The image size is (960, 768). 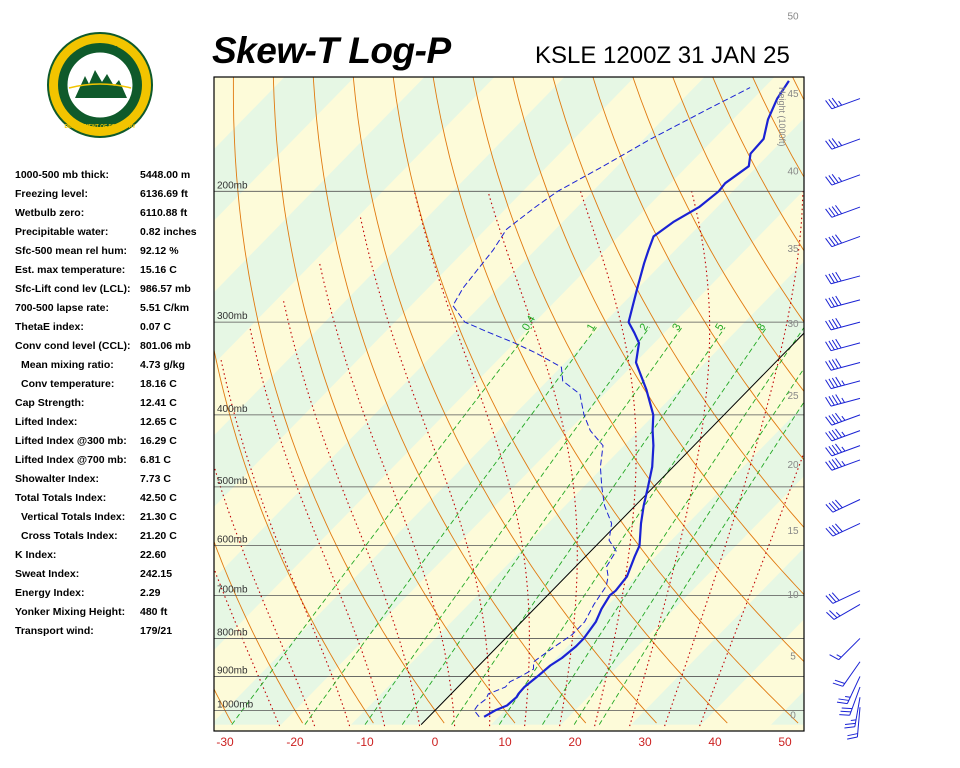 I want to click on height-tick-label: 25, so click(x=793, y=396).